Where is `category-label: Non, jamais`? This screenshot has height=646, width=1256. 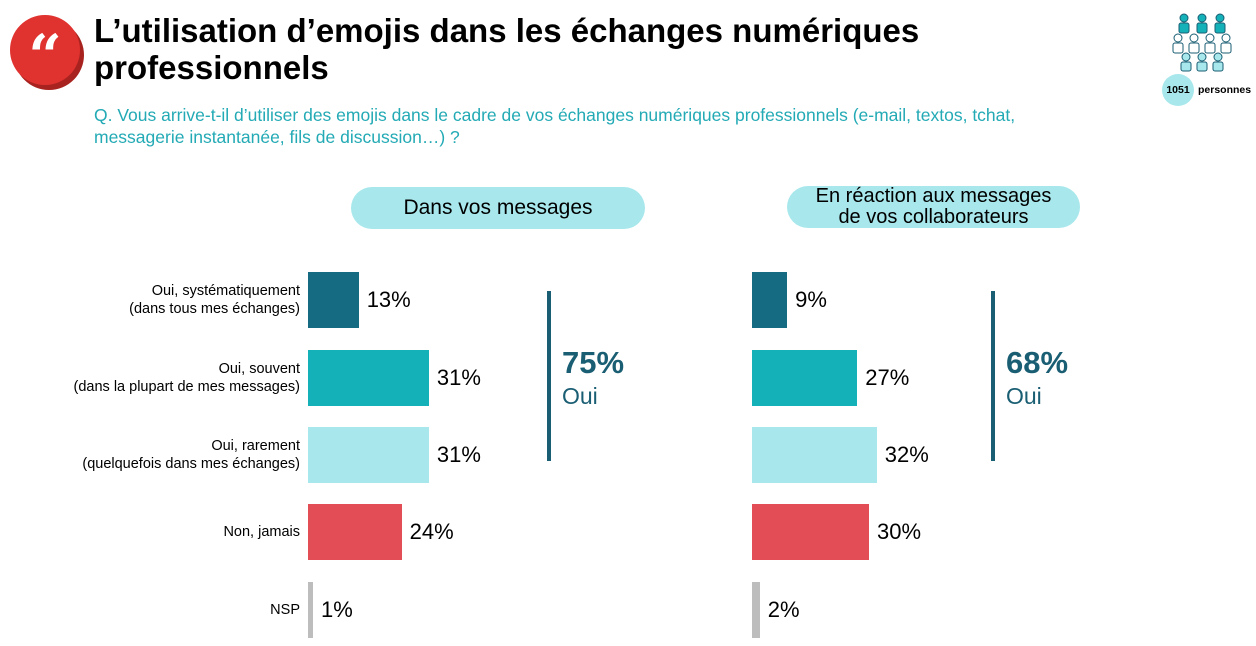
category-label: Non, jamais is located at coordinates (261, 532).